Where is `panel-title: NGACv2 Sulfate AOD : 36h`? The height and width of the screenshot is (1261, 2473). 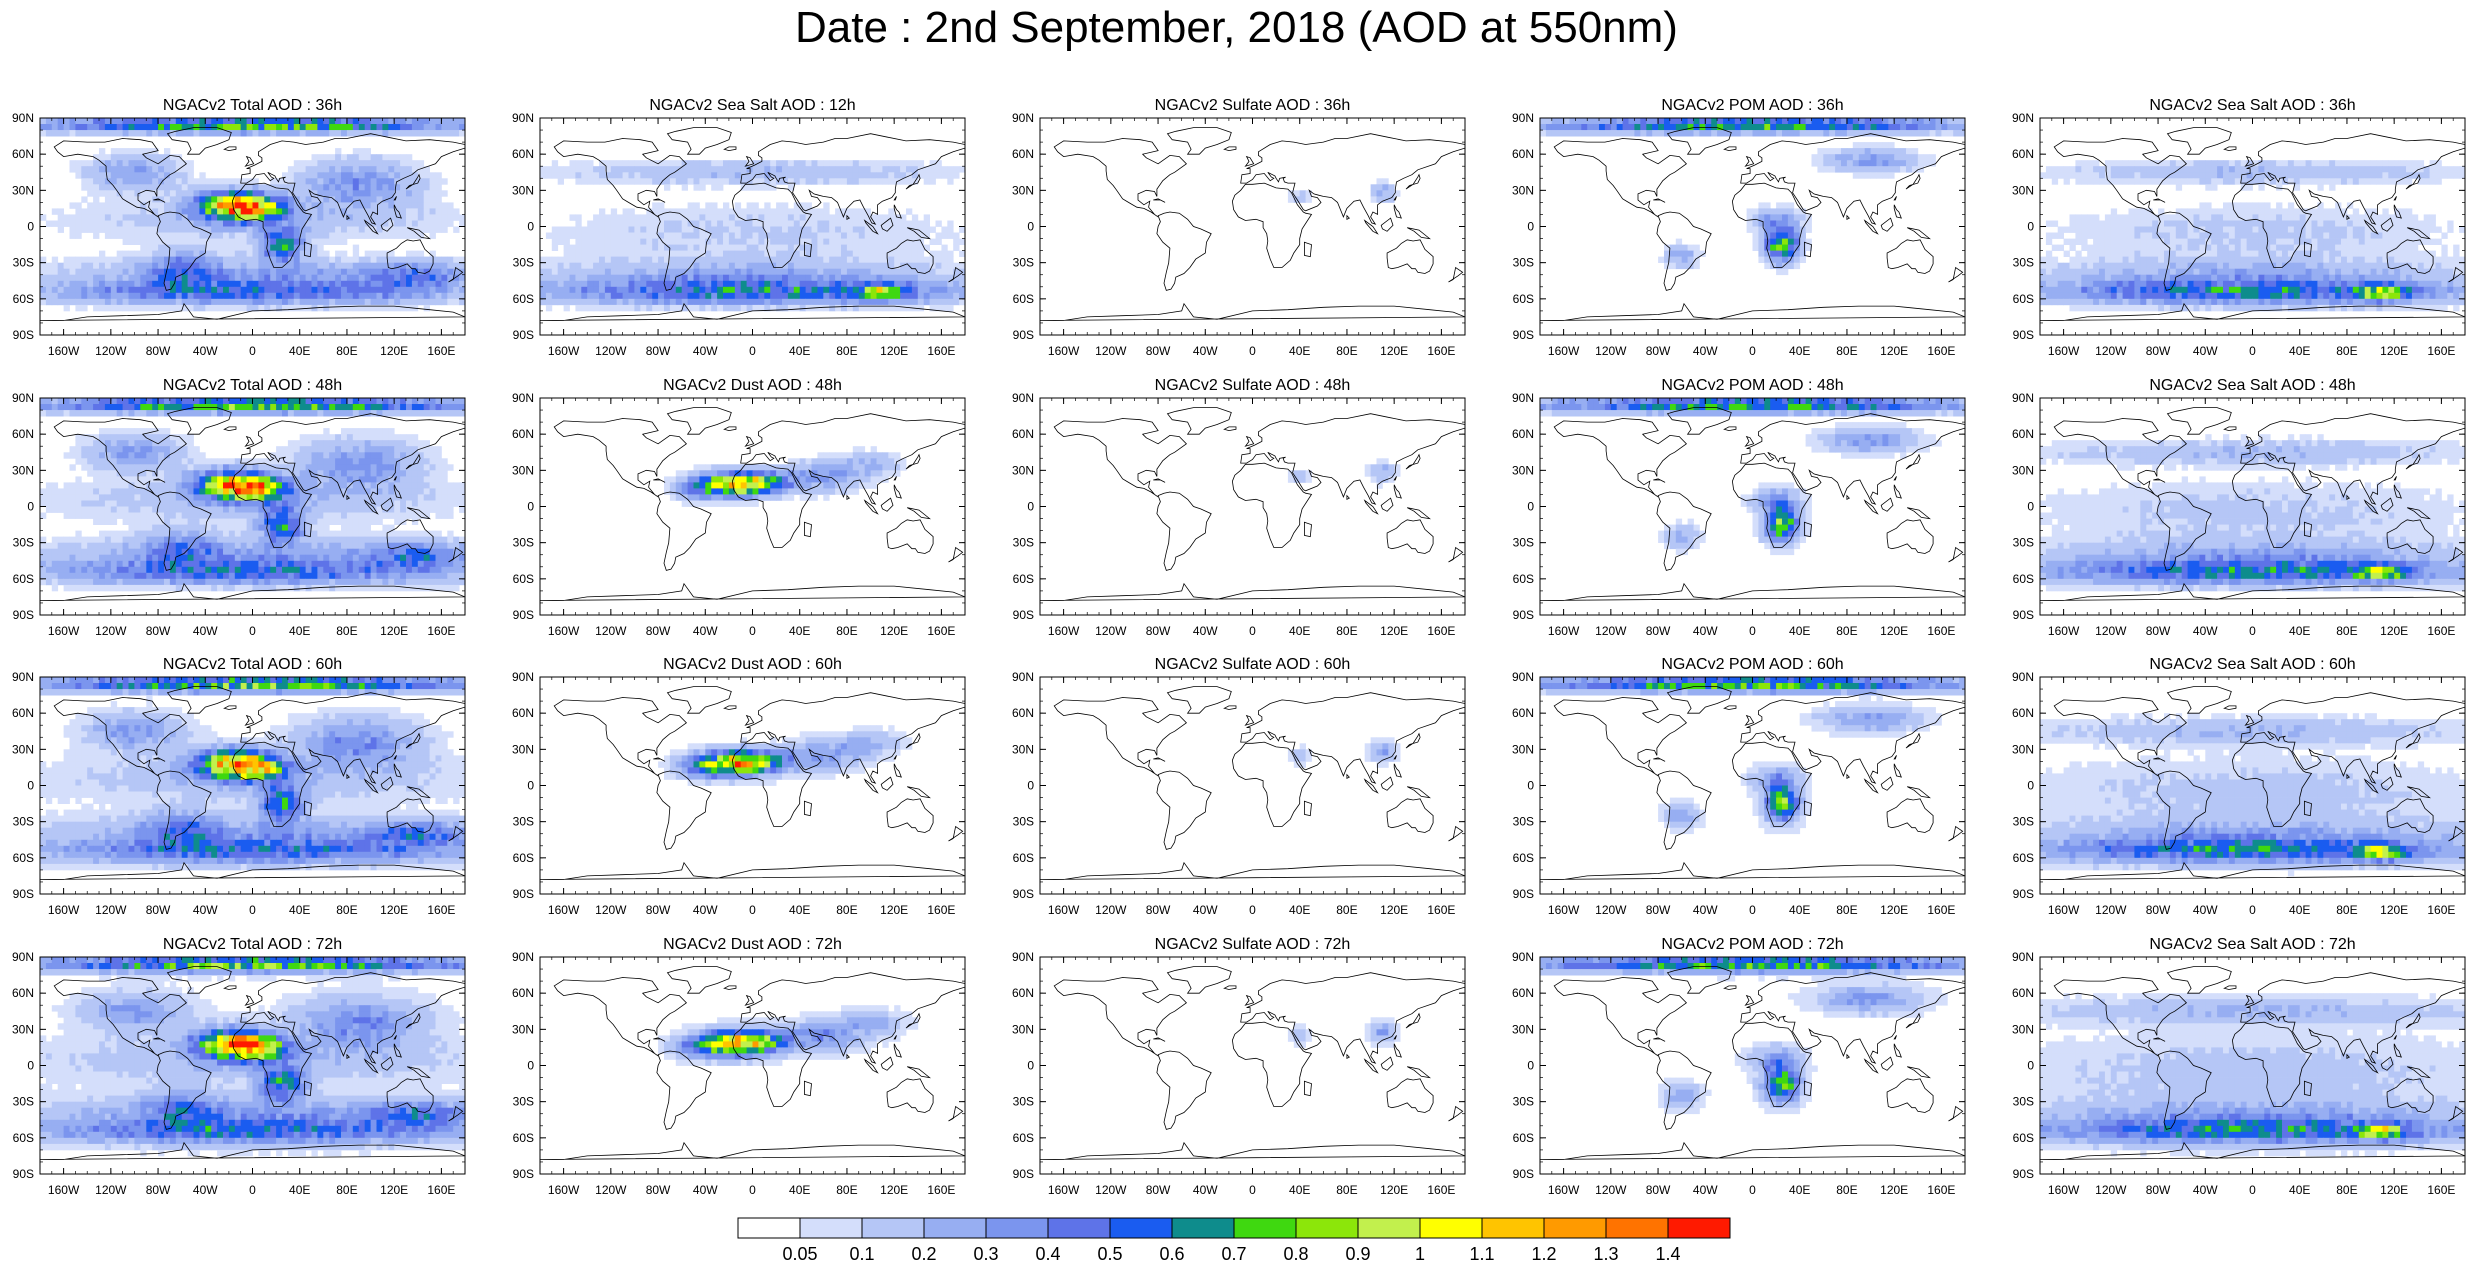 panel-title: NGACv2 Sulfate AOD : 36h is located at coordinates (1253, 105).